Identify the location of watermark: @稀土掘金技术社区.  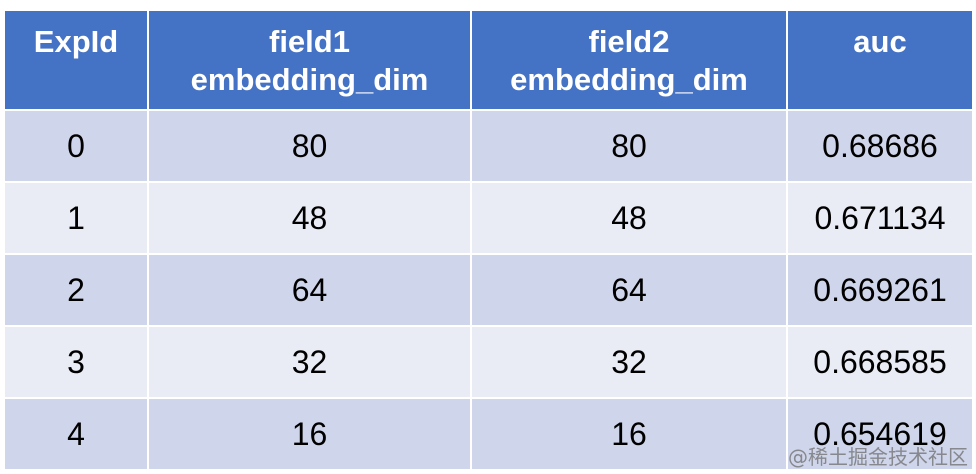
(878, 457).